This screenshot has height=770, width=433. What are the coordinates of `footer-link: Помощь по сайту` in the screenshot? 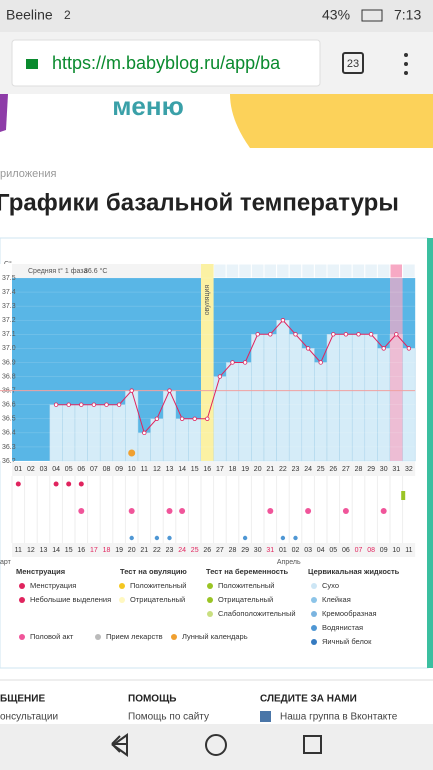 It's located at (168, 717).